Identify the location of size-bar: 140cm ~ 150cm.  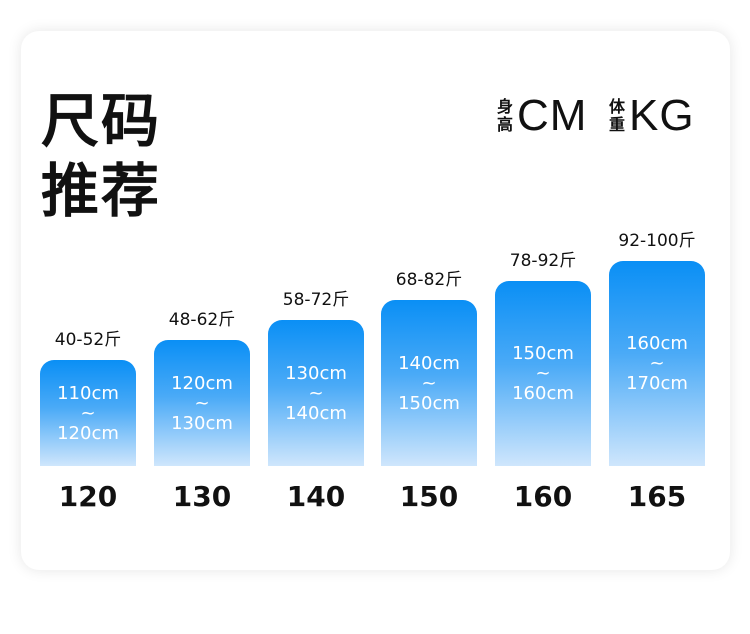
(429, 383).